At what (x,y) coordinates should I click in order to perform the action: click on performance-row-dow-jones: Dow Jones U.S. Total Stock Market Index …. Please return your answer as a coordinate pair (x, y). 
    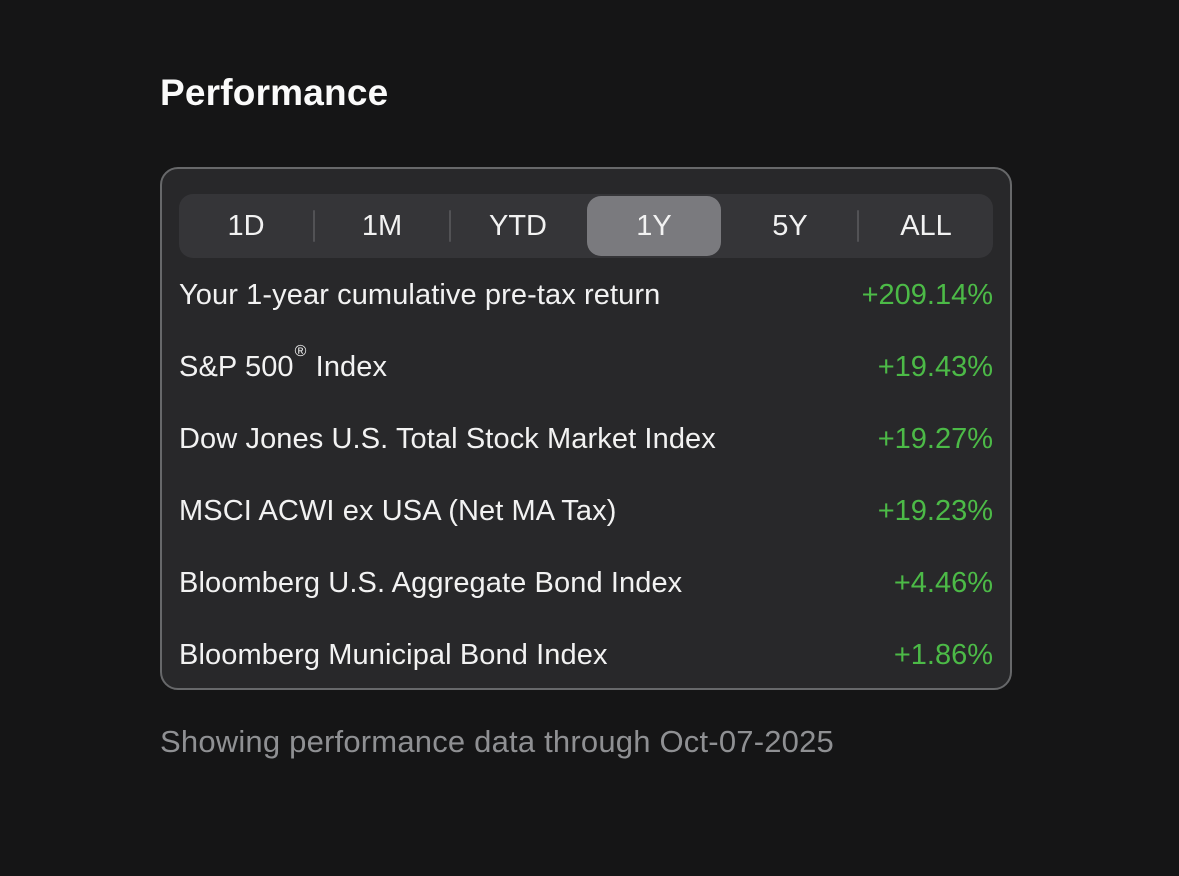
    Looking at the image, I should click on (586, 439).